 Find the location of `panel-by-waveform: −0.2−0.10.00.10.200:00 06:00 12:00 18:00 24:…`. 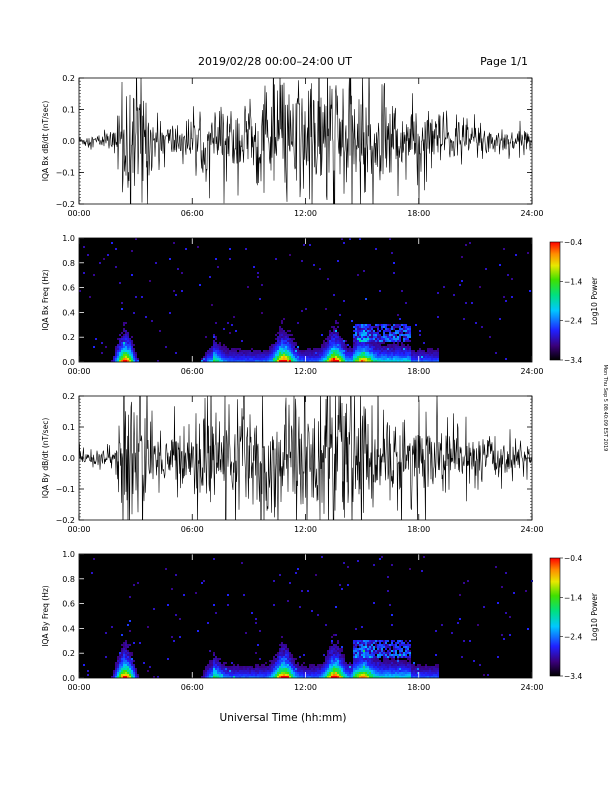

panel-by-waveform: −0.2−0.10.00.10.200:00 06:00 12:00 18:00 24:… is located at coordinates (292, 463).